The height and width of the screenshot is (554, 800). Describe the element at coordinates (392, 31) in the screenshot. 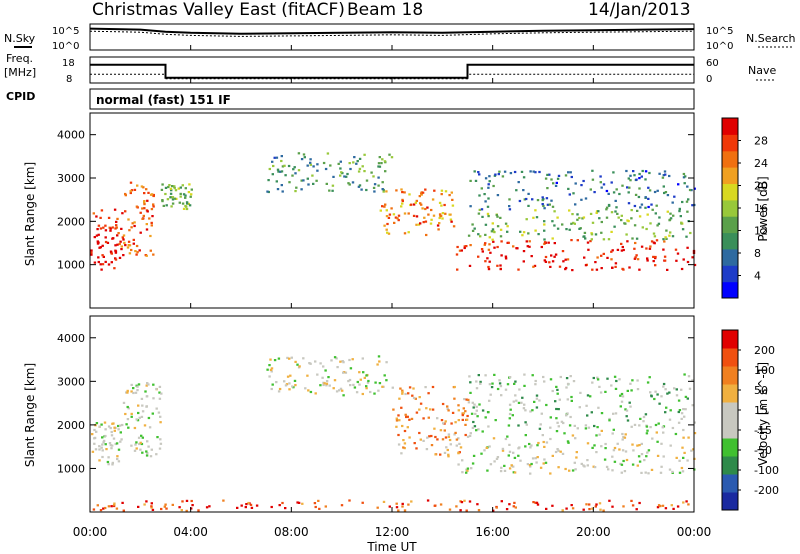

I see `nsky-line` at that location.